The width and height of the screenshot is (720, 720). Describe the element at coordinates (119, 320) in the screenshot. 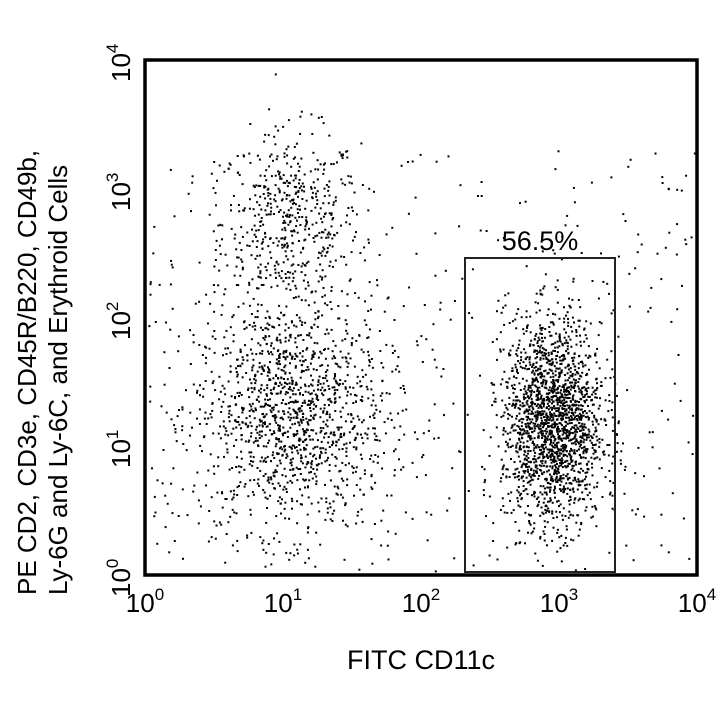

I see `y-tick-label: 10²` at that location.